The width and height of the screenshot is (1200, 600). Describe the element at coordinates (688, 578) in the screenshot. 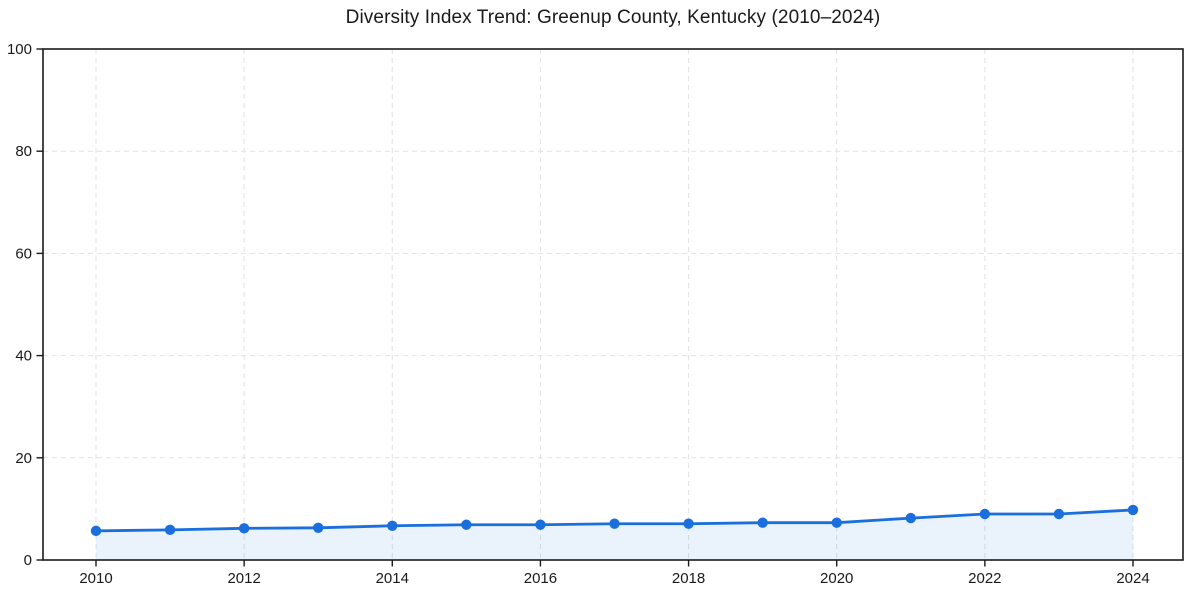

I see `x-tick-label: 2018` at that location.